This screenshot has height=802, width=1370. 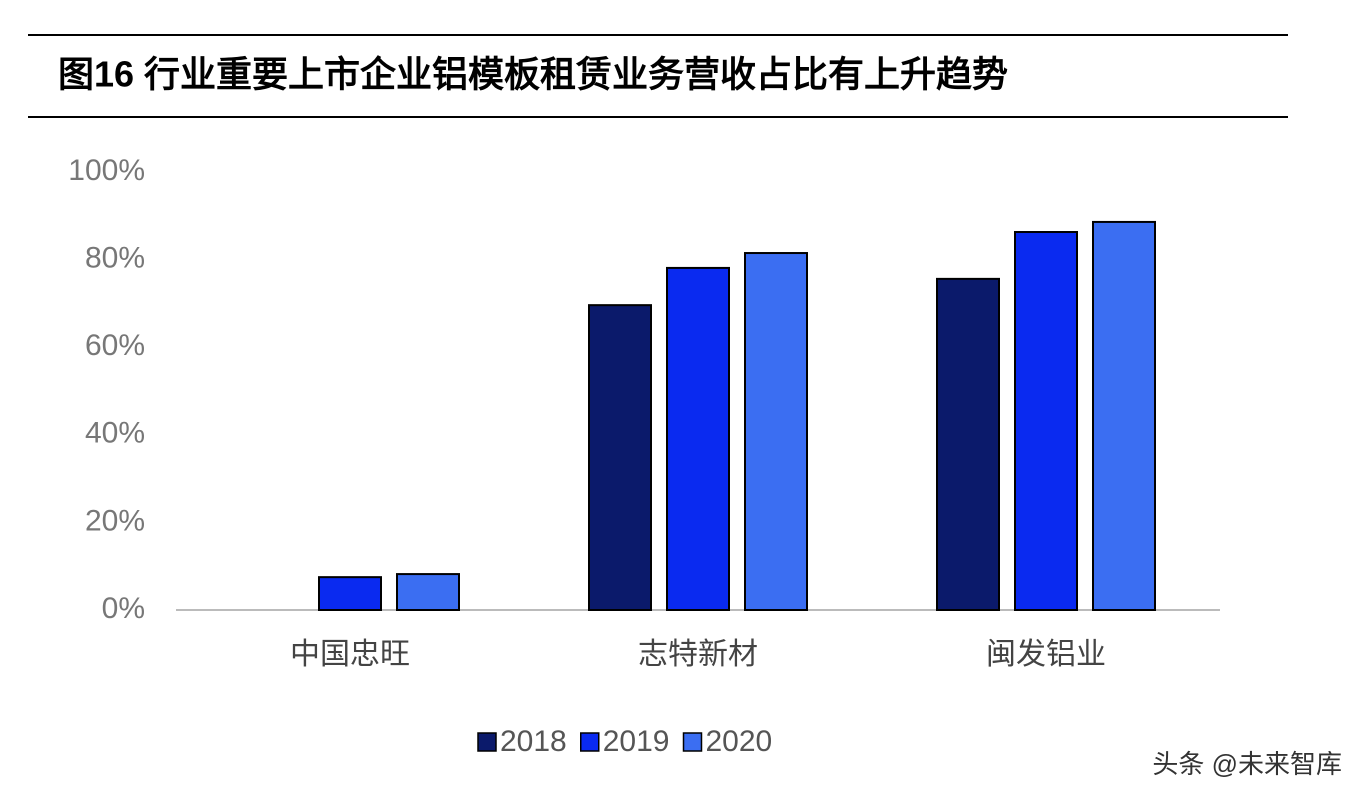 What do you see at coordinates (533, 741) in the screenshot?
I see `legend-label: 2018` at bounding box center [533, 741].